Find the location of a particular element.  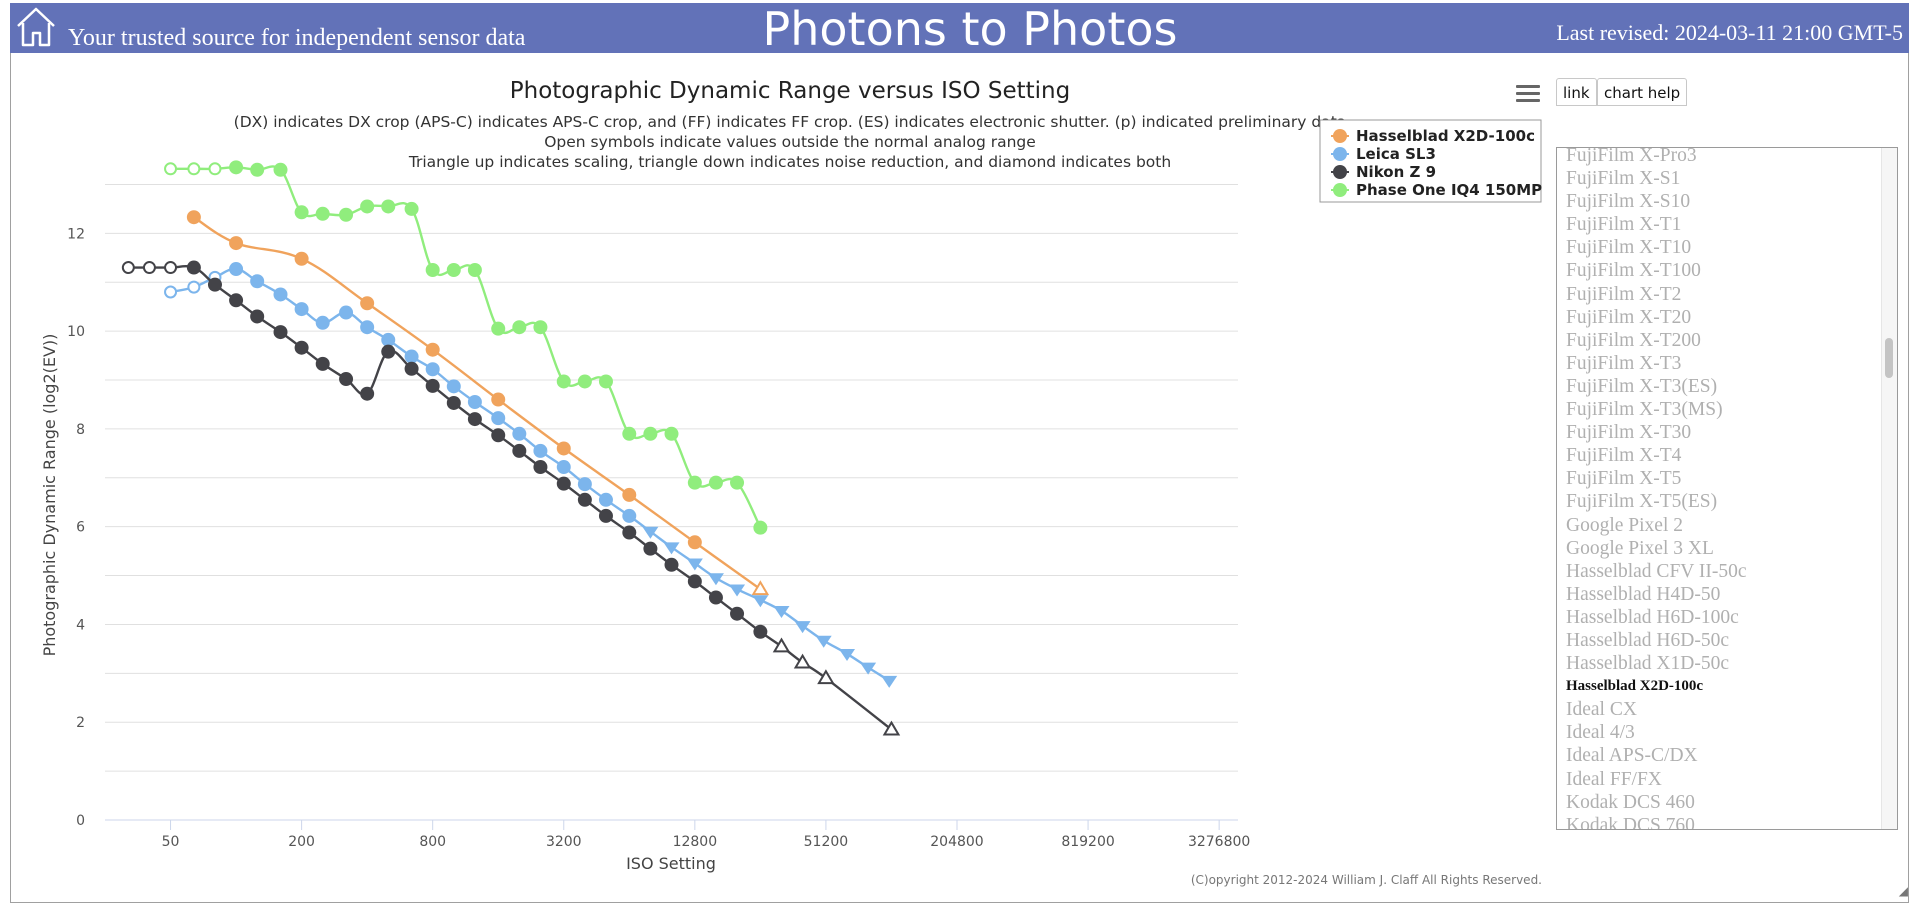

camera-list-item: FujiFilm X-T5 is located at coordinates (1624, 479).